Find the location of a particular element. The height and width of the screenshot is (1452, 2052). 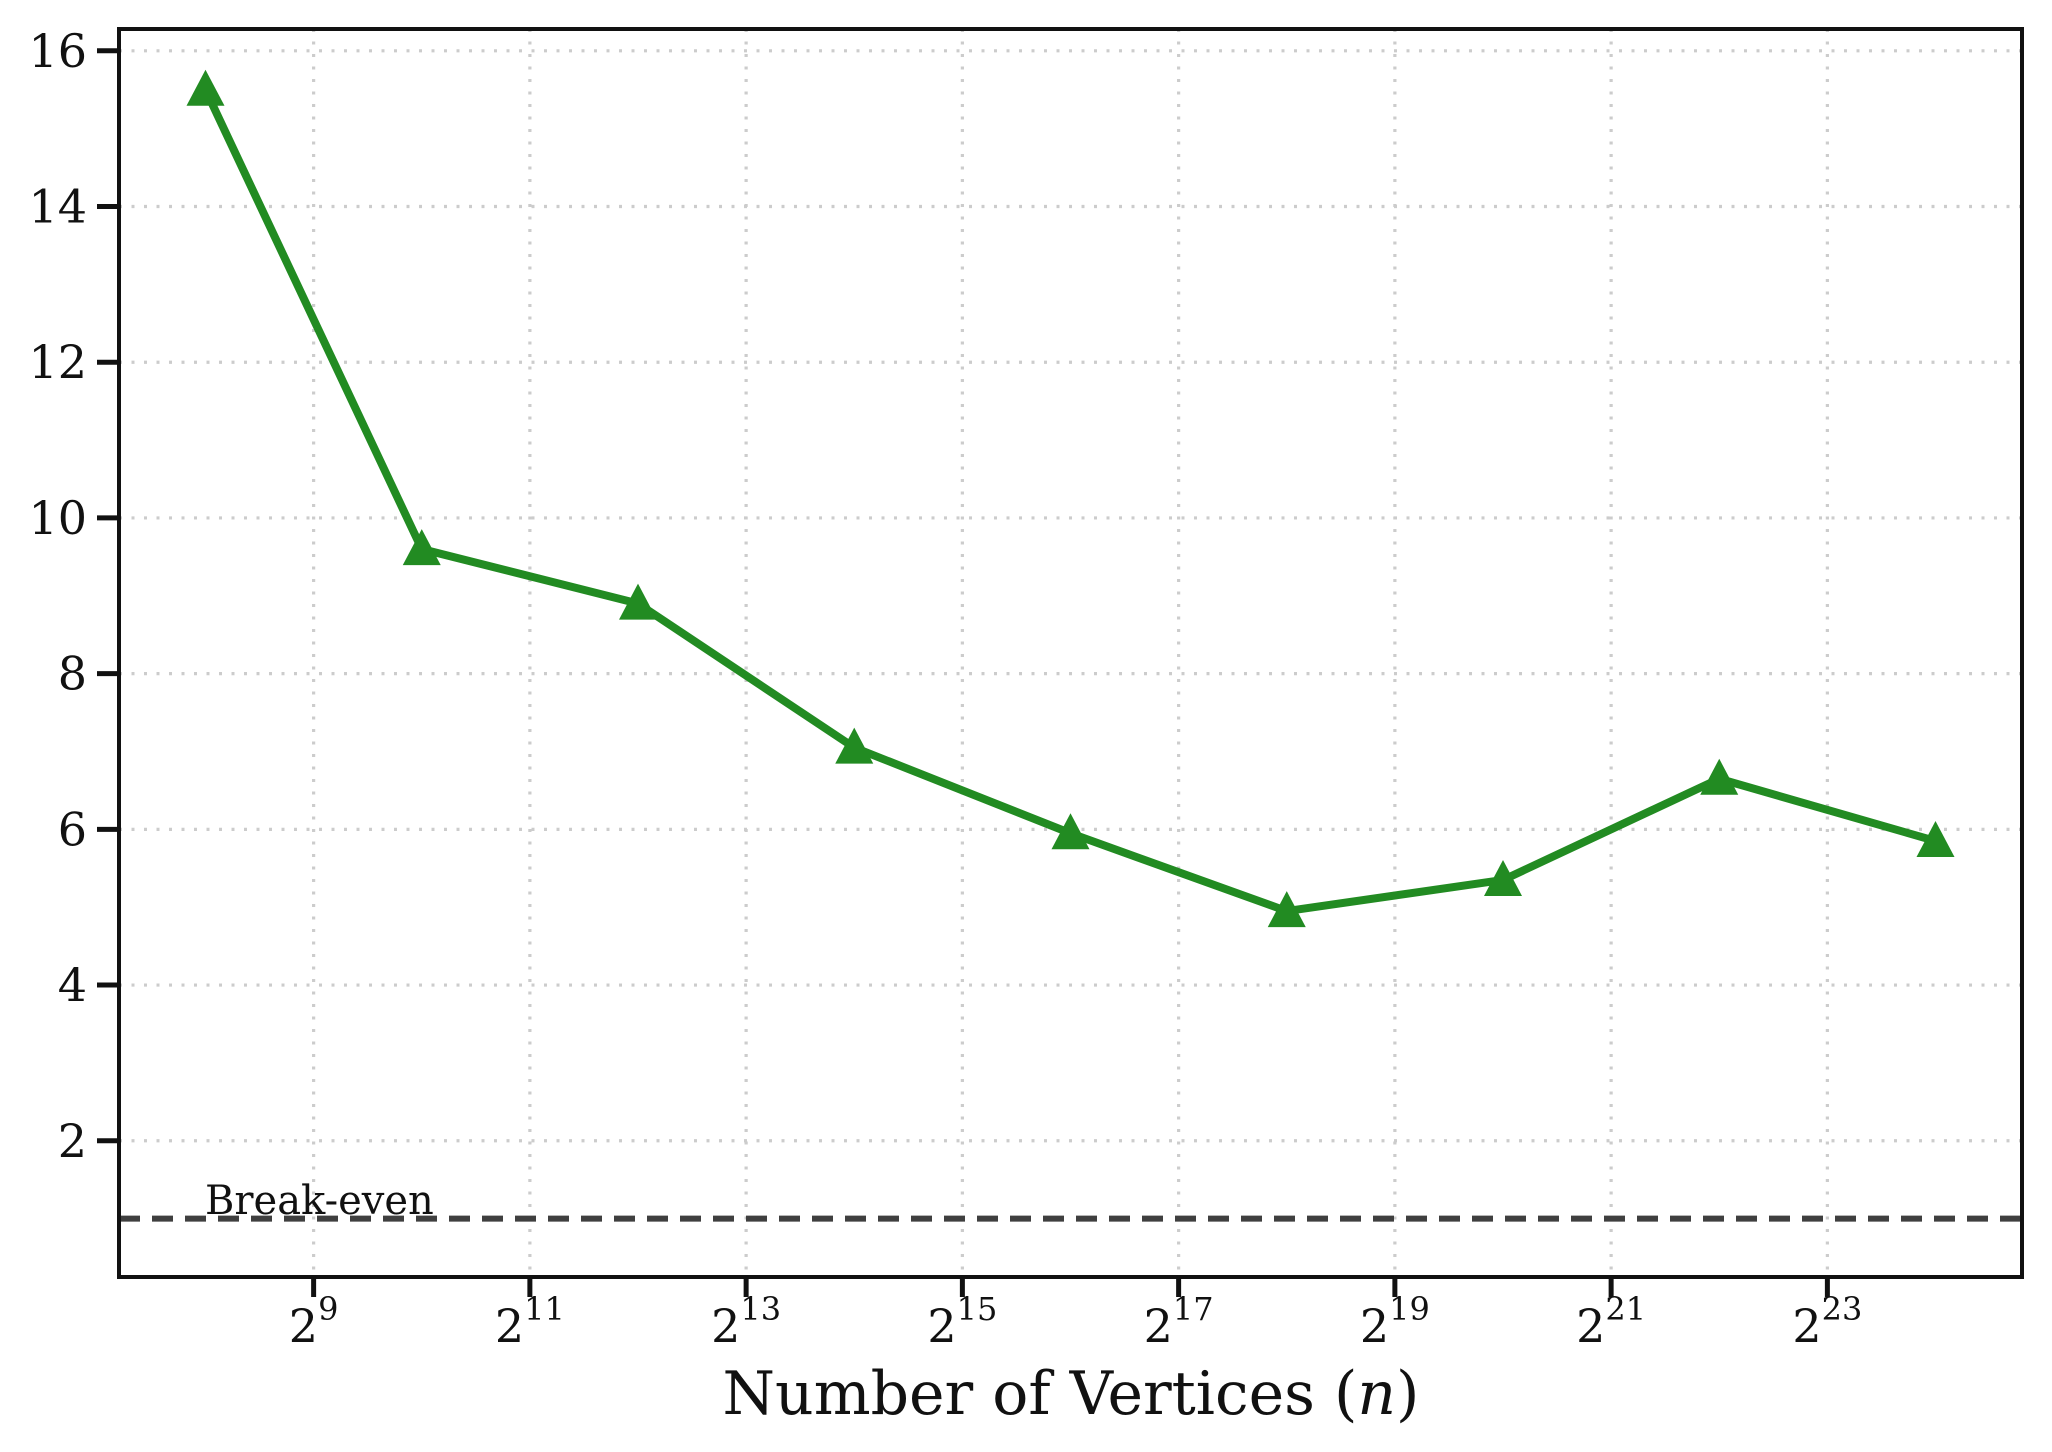

x-tick-exponent: 13 is located at coordinates (760, 1309).